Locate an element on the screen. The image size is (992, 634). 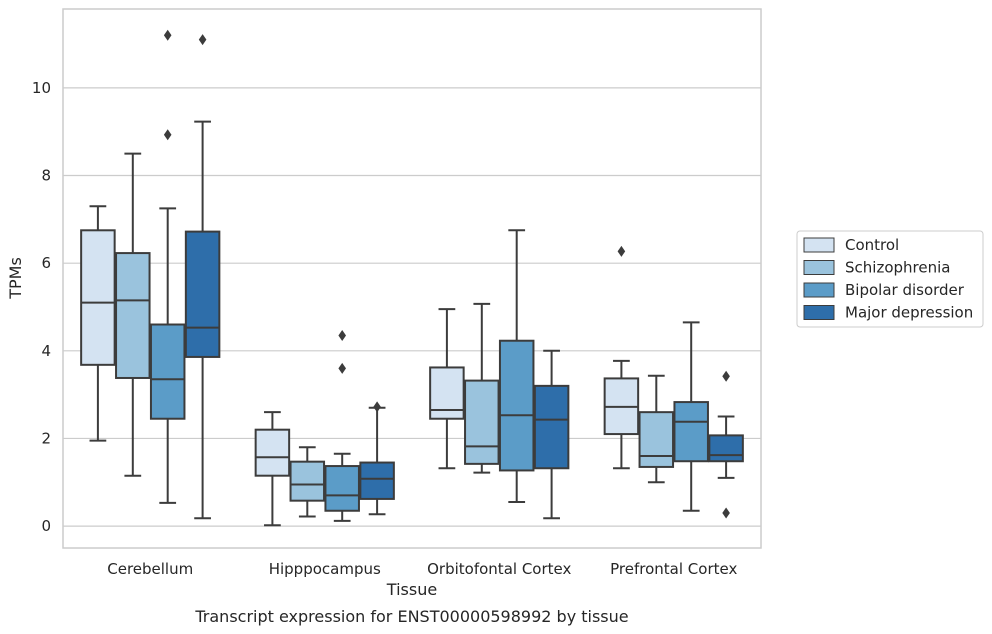
legend-frame is located at coordinates (890, 279).